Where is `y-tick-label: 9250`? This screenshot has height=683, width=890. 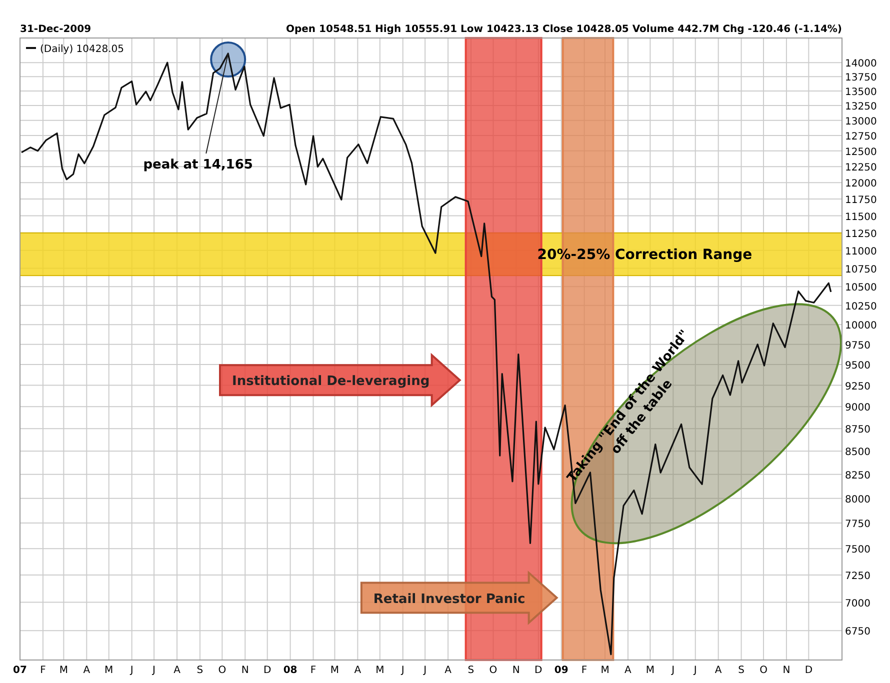 y-tick-label: 9250 is located at coordinates (857, 386).